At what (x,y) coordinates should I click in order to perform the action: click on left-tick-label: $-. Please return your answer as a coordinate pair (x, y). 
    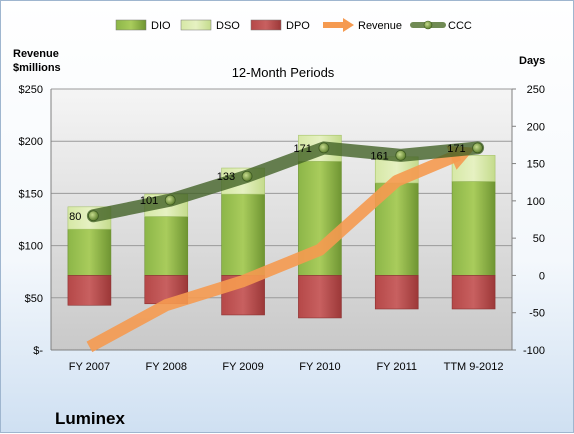
    Looking at the image, I should click on (38, 351).